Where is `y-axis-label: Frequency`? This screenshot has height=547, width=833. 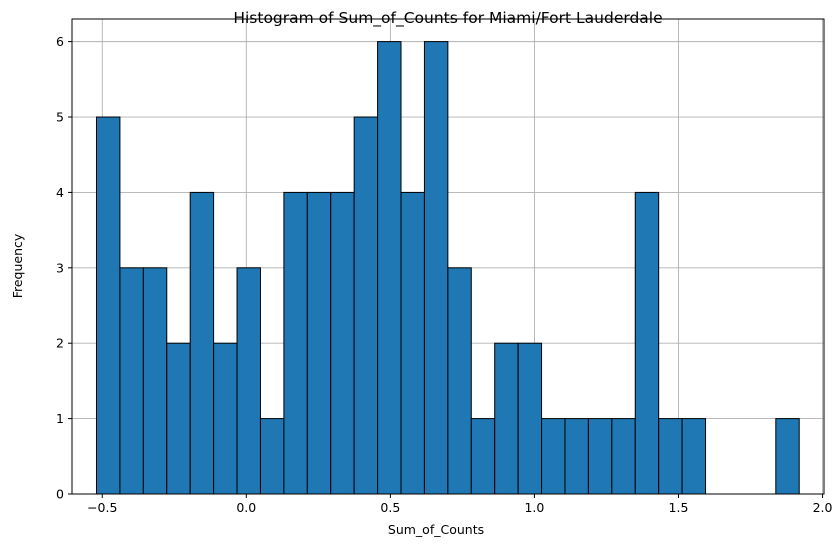
y-axis-label: Frequency is located at coordinates (17, 265).